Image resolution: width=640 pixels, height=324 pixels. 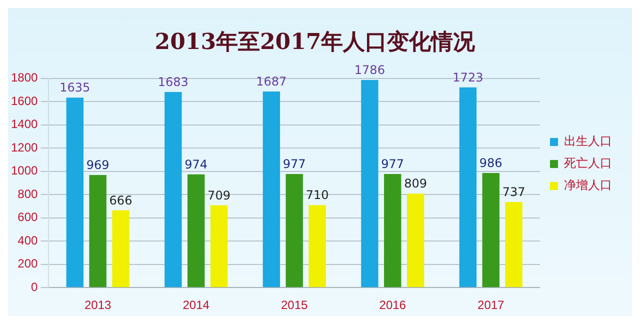 What do you see at coordinates (588, 163) in the screenshot?
I see `legend-label: 死亡人口` at bounding box center [588, 163].